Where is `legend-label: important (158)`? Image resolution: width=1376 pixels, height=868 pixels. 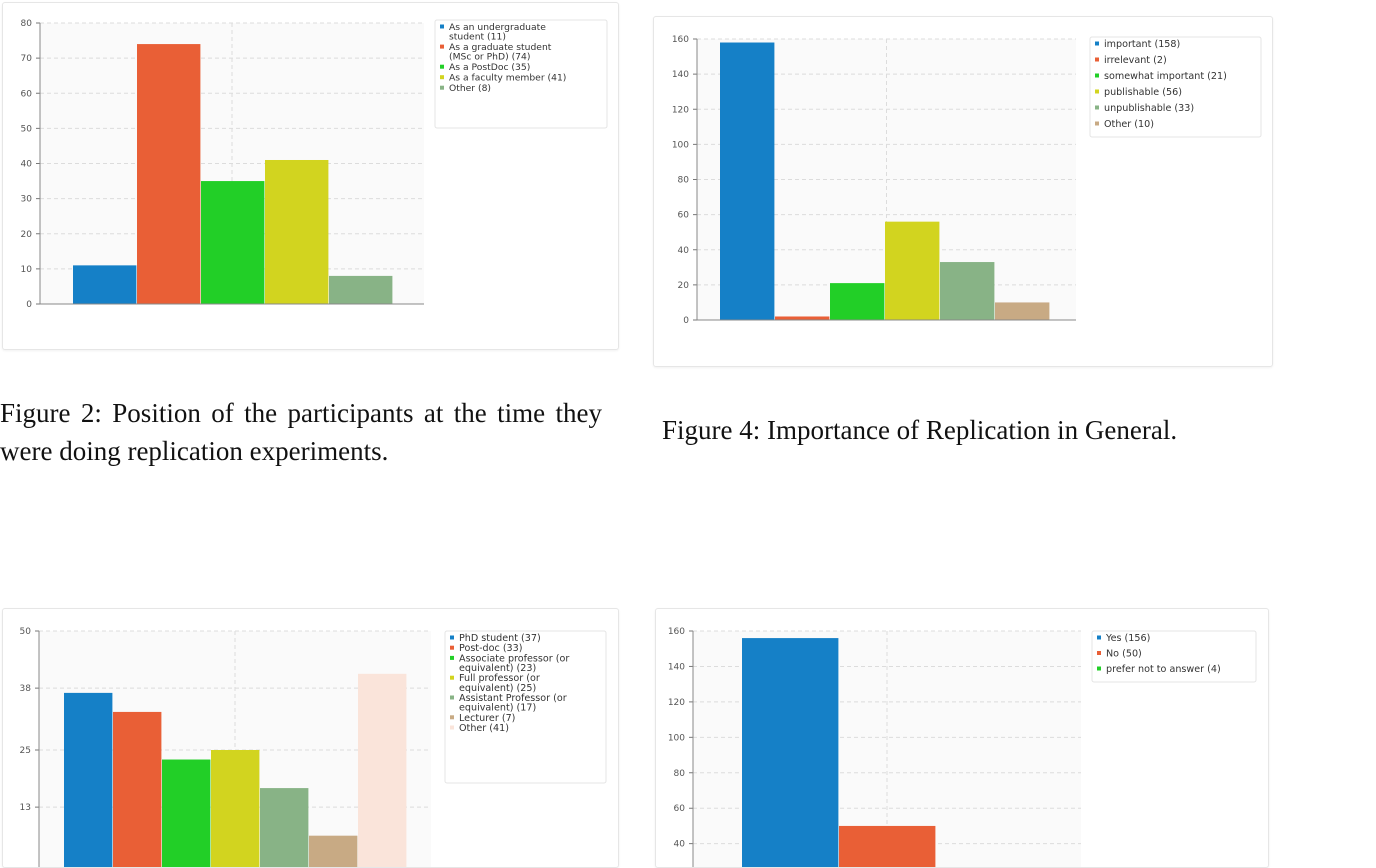 legend-label: important (158) is located at coordinates (1142, 44).